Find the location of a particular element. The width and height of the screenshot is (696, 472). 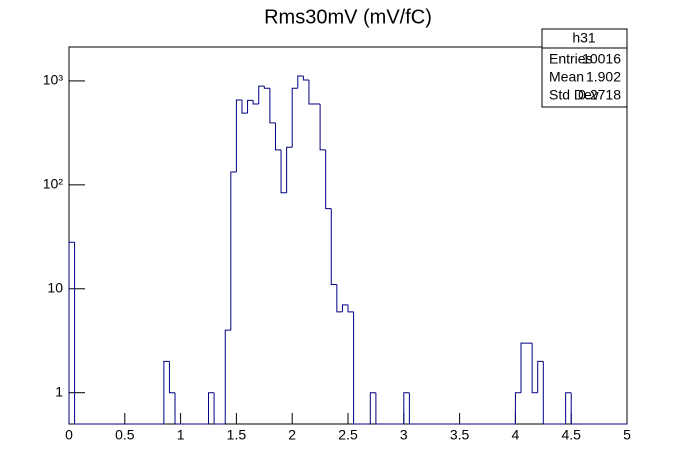

x-tick-label: 2 is located at coordinates (292, 435).